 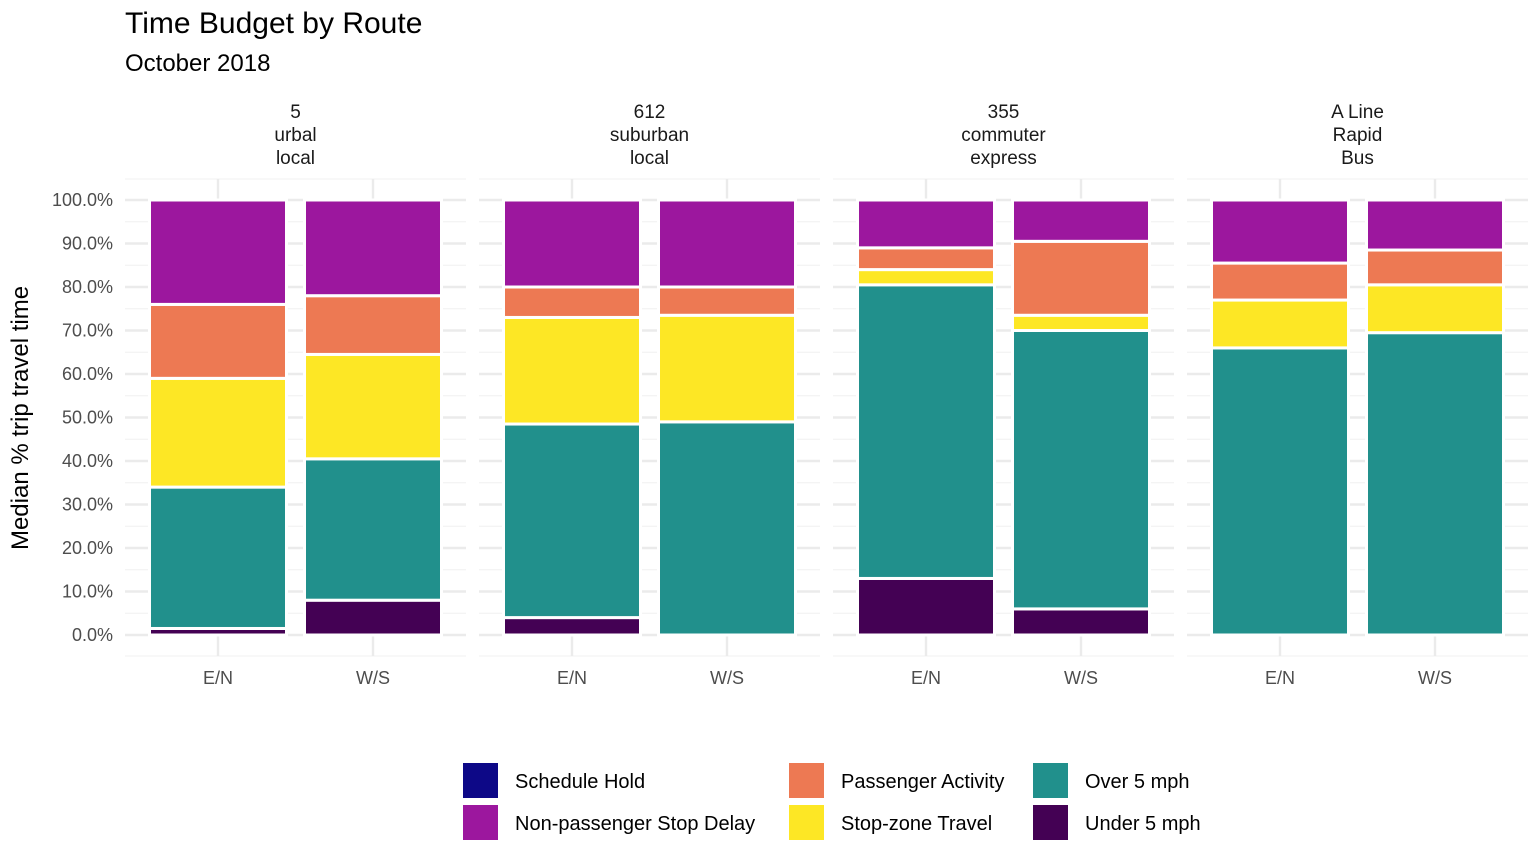 I want to click on legend-item: Under 5 mph, so click(x=1117, y=822).